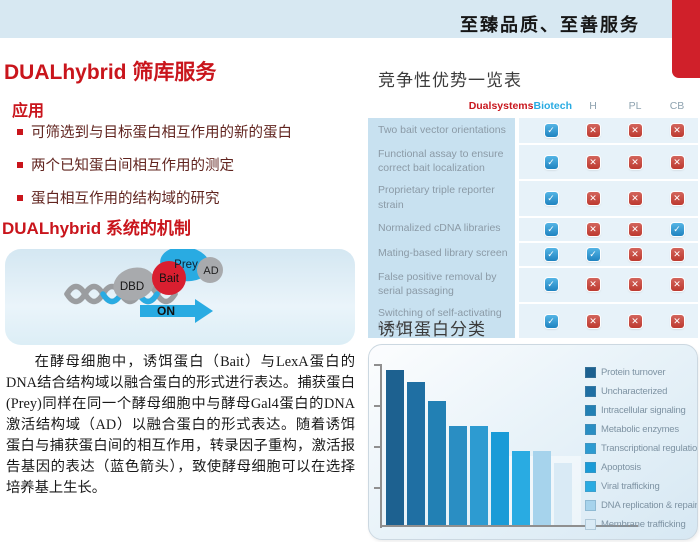 The image size is (700, 542). I want to click on chart-x-axis, so click(509, 526).